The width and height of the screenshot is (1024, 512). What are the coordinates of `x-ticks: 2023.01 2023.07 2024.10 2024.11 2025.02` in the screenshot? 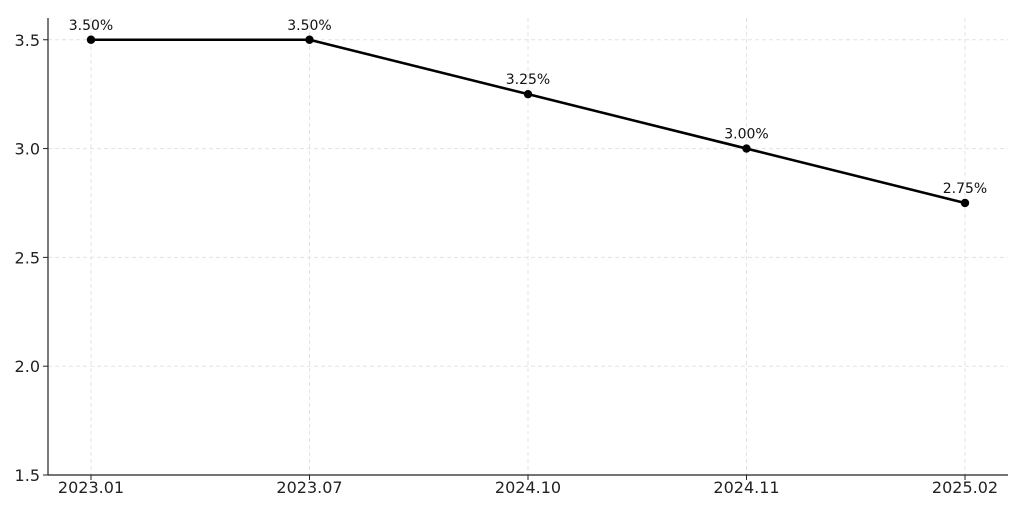 It's located at (528, 486).